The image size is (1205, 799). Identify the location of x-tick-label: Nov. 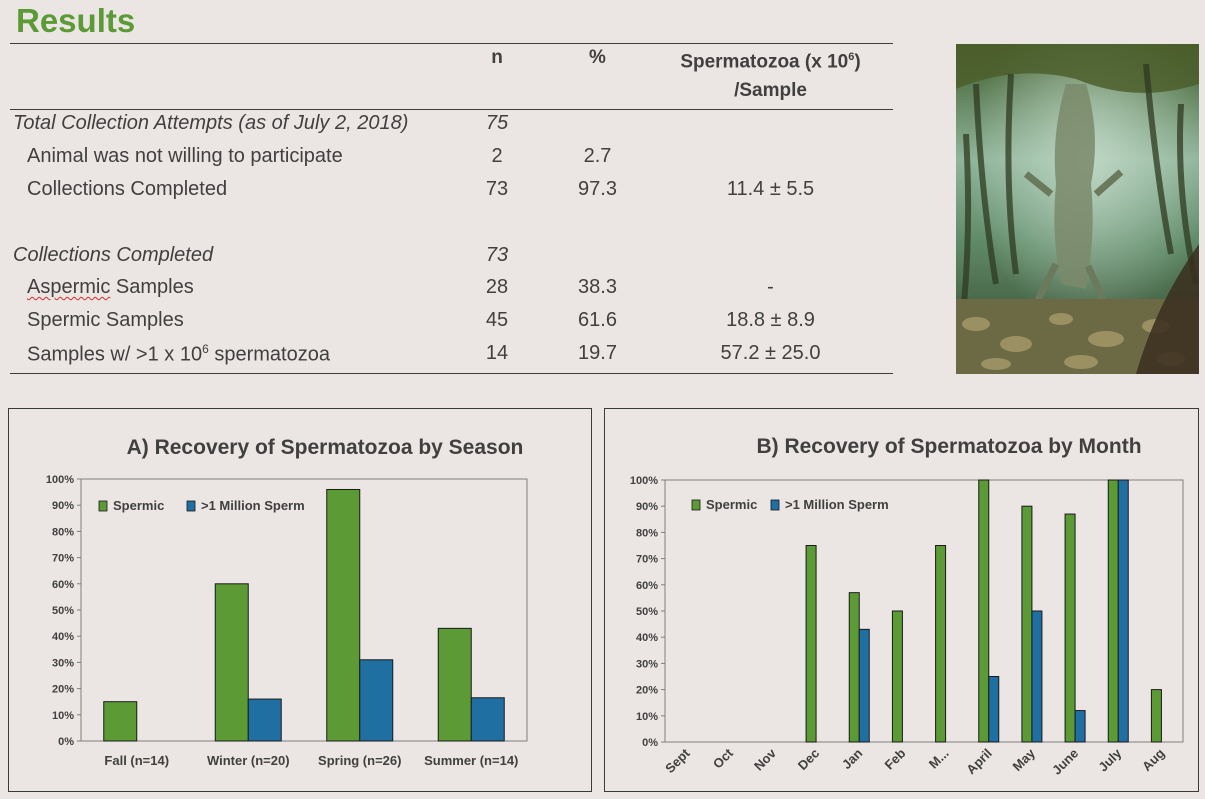
(765, 759).